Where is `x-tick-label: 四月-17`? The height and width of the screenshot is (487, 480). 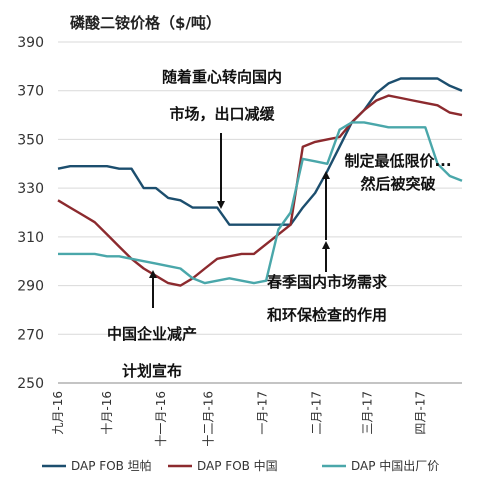
x-tick-label: 四月-17 is located at coordinates (420, 413).